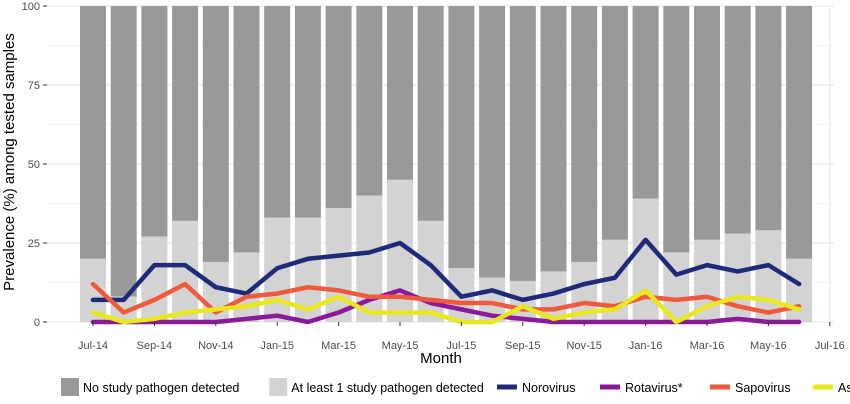 Image resolution: width=850 pixels, height=404 pixels. I want to click on legend-label: At least 1 study pathogen detected, so click(387, 388).